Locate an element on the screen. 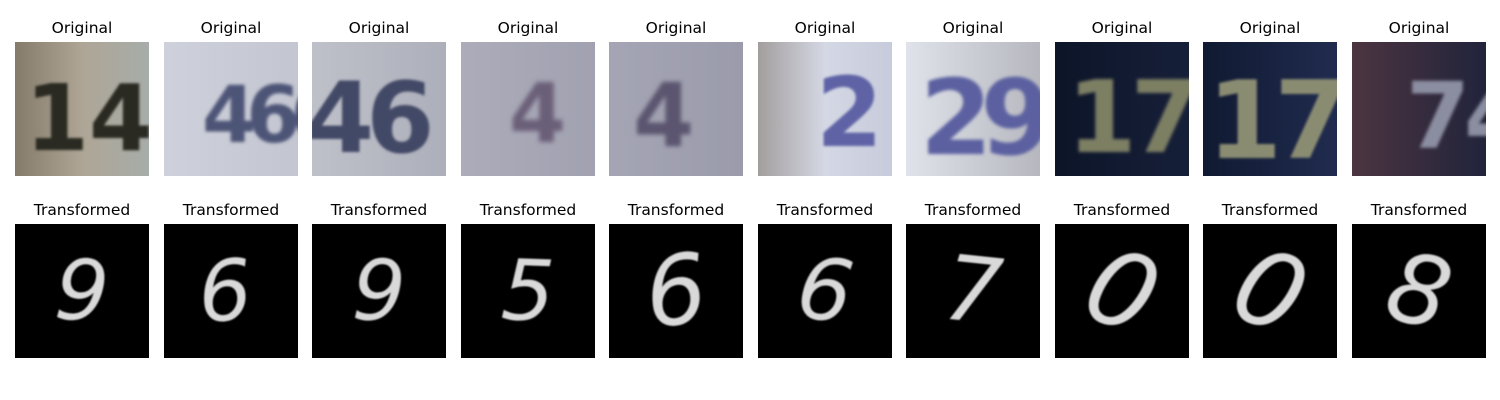 The height and width of the screenshot is (400, 1500). original-photo: 29 is located at coordinates (973, 109).